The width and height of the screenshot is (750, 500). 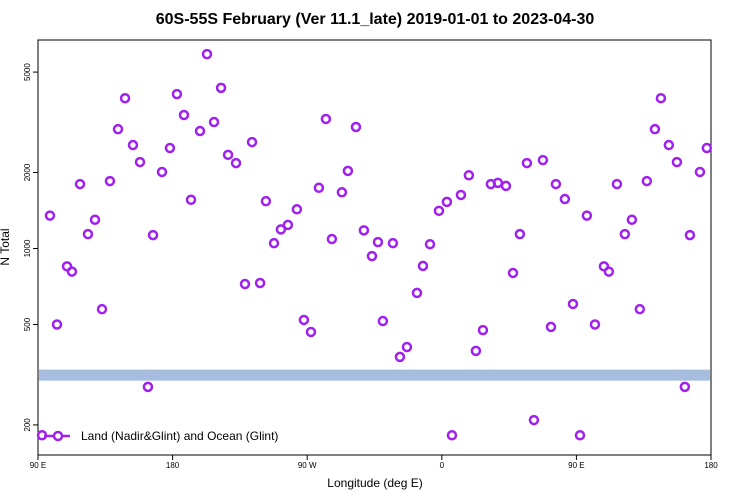 What do you see at coordinates (307, 465) in the screenshot?
I see `x-tick-label: 90 W` at bounding box center [307, 465].